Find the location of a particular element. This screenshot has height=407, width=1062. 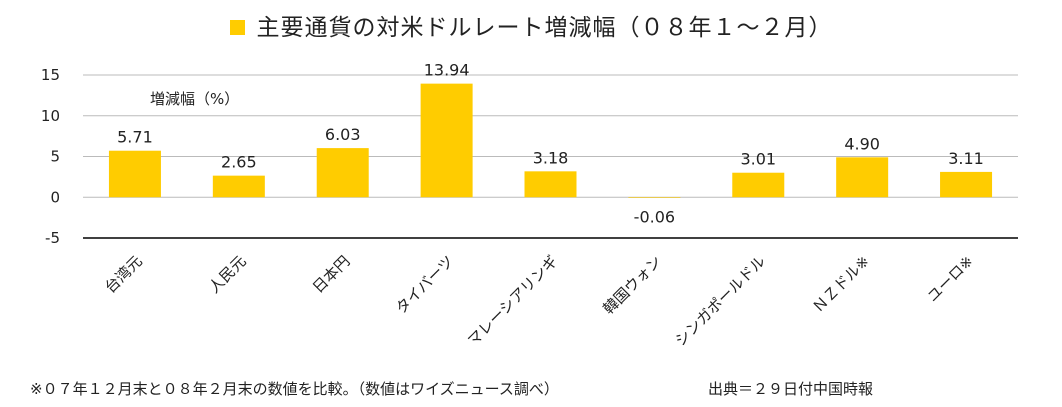

x-tick-label: タイバーツ is located at coordinates (424, 284).